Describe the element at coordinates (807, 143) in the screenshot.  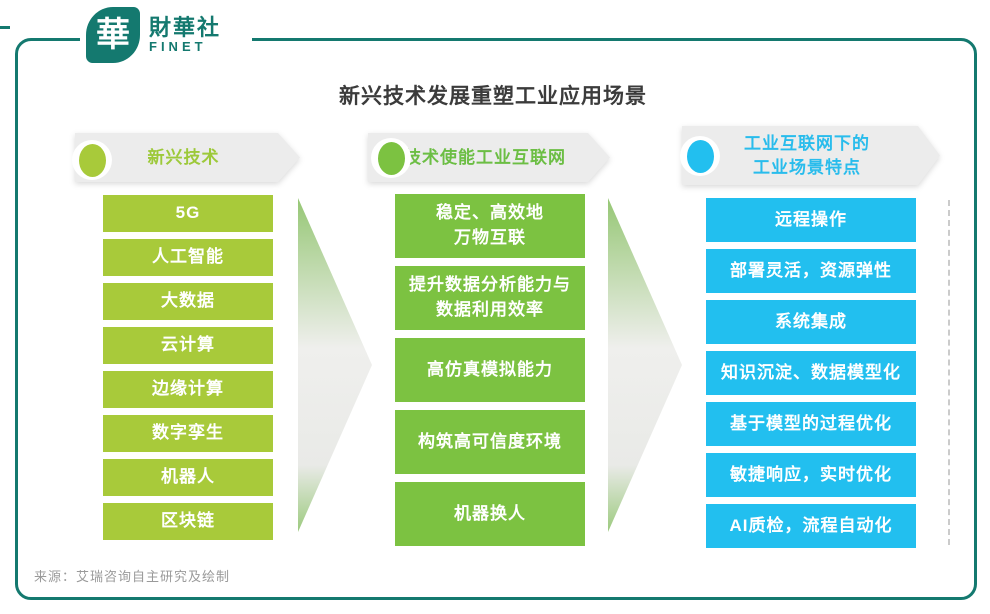
I see `column-3-header-label-line1: 工业互联网下的` at that location.